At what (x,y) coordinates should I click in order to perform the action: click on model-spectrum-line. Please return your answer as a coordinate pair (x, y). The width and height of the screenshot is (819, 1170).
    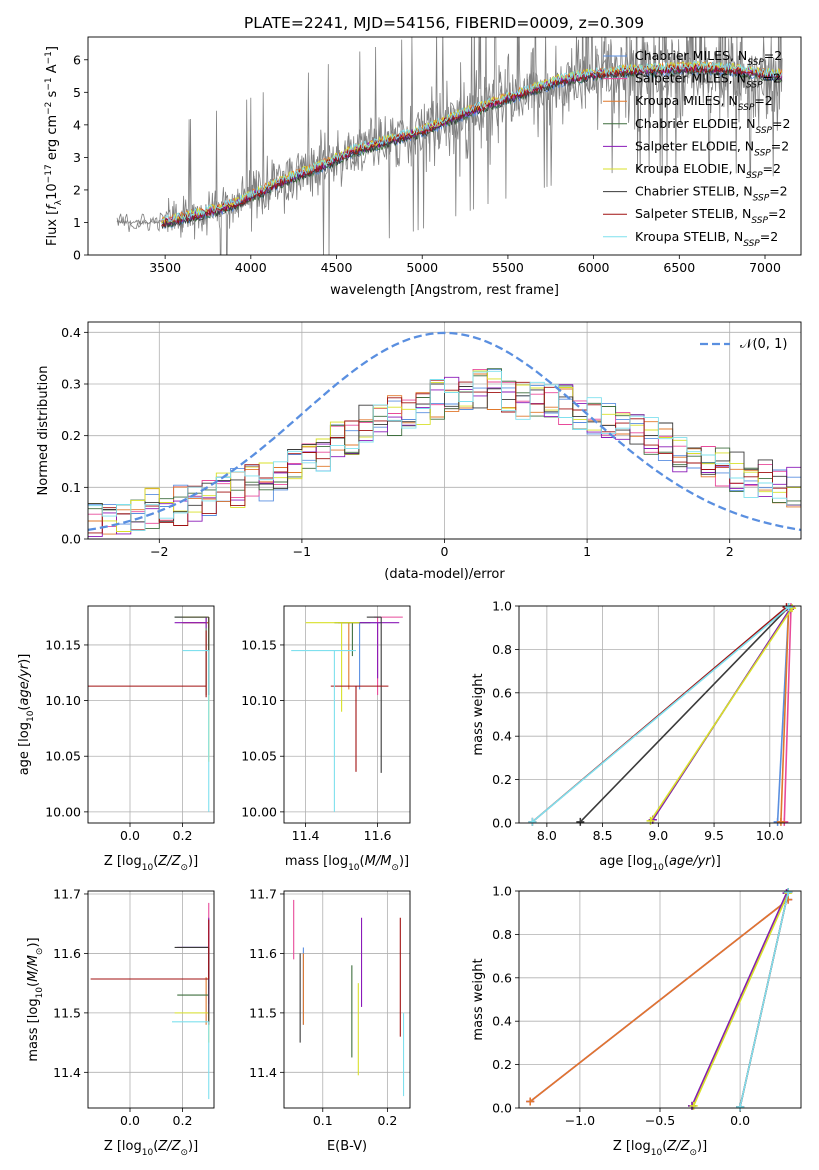
    Looking at the image, I should click on (472, 141).